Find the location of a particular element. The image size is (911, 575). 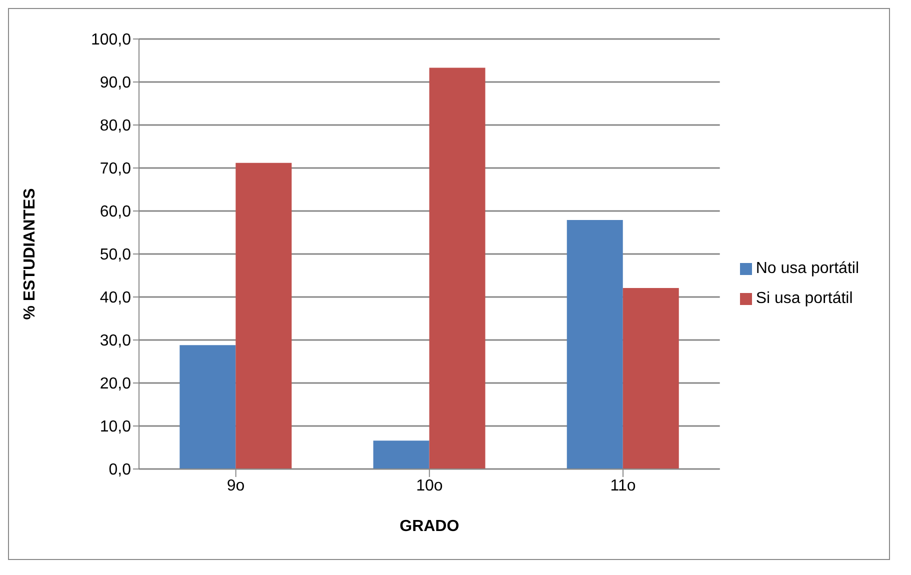

y-tick-label: 30,0 is located at coordinates (116, 341).